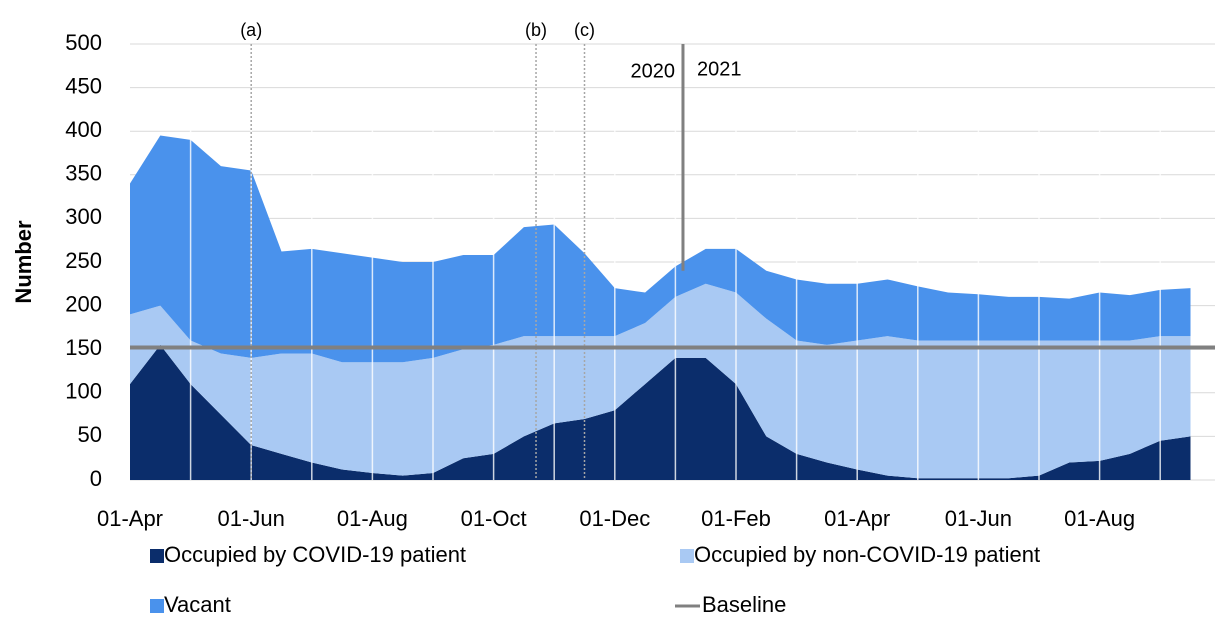 This screenshot has width=1216, height=623. What do you see at coordinates (584, 30) in the screenshot?
I see `annotation-label: (c)` at bounding box center [584, 30].